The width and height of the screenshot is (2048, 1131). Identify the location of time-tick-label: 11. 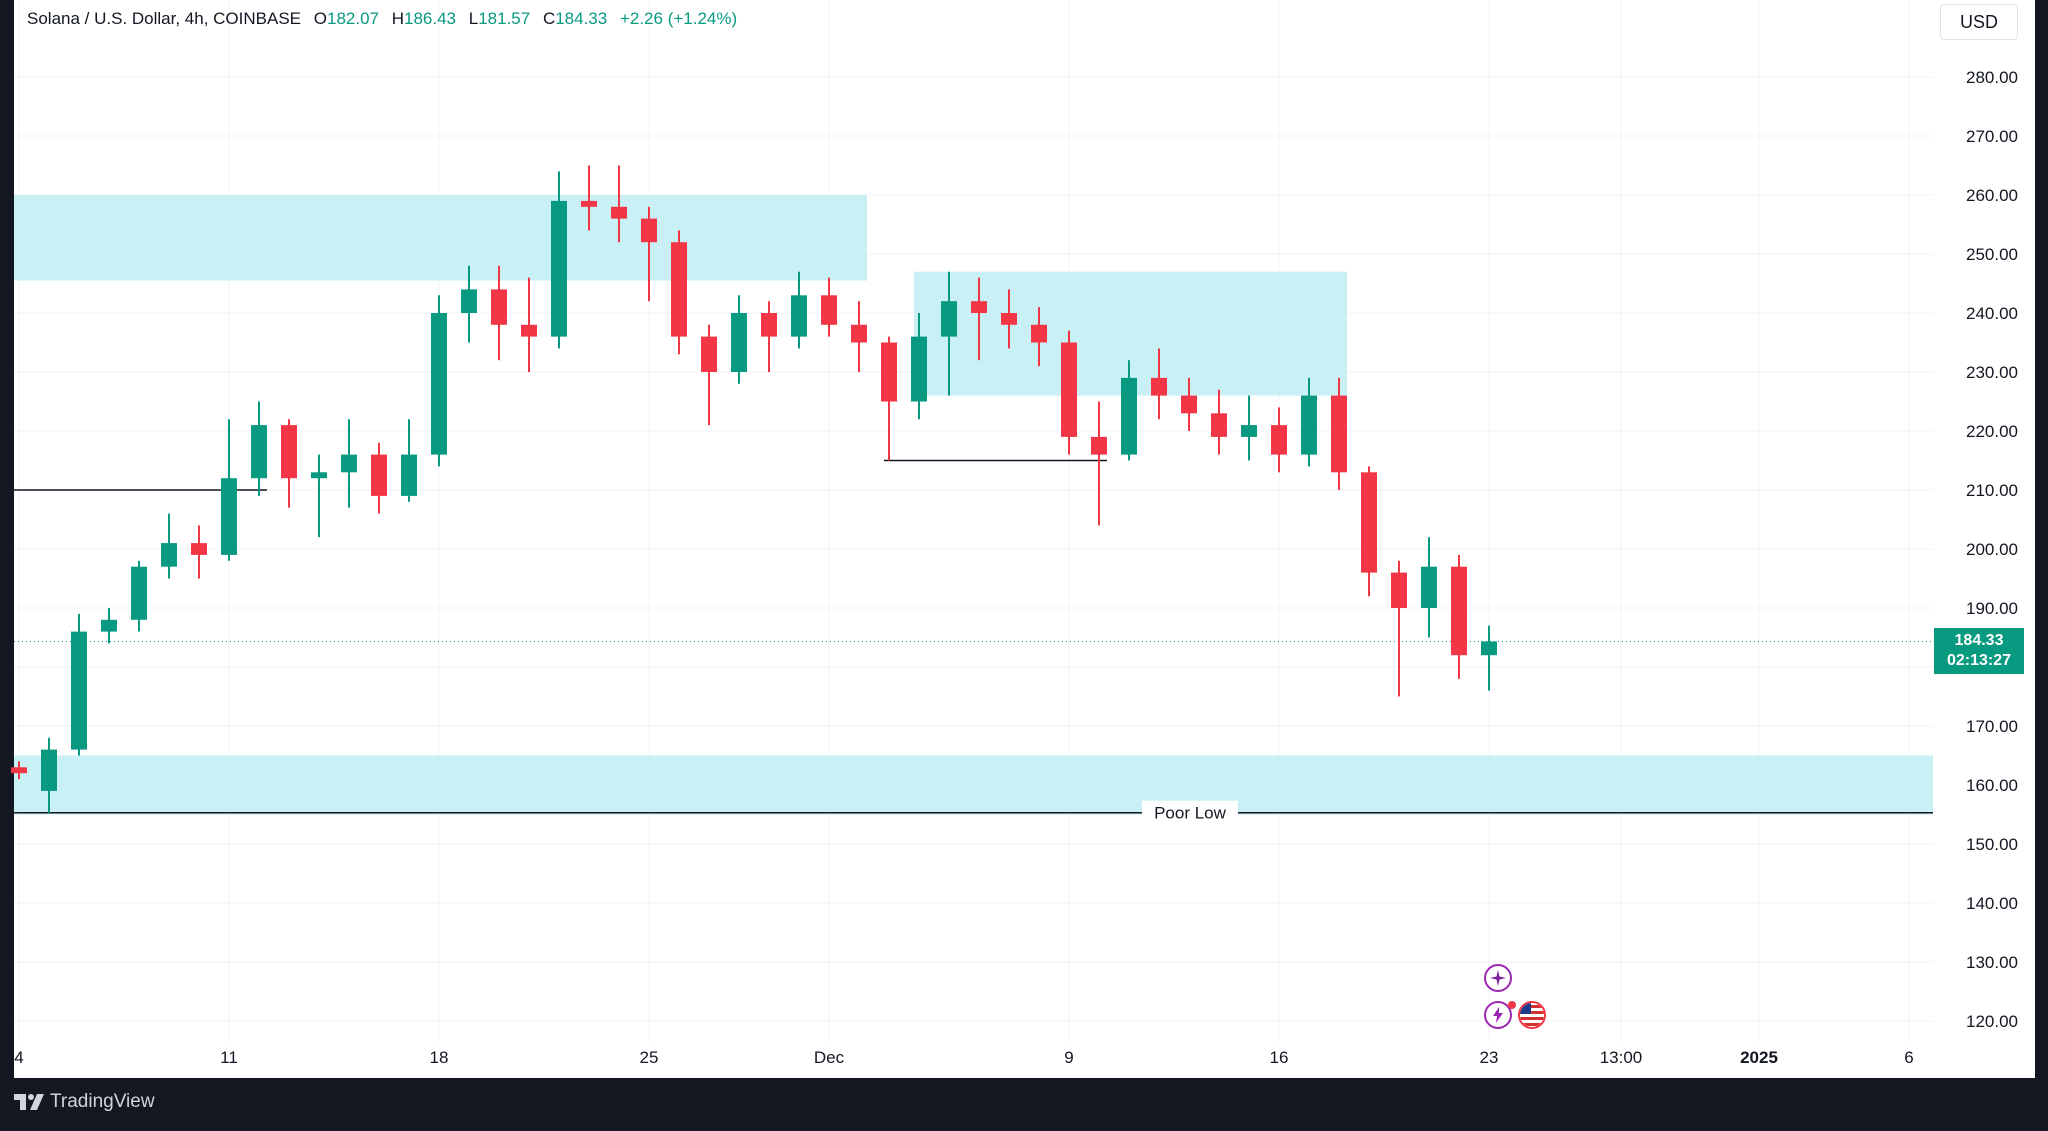
(229, 1057).